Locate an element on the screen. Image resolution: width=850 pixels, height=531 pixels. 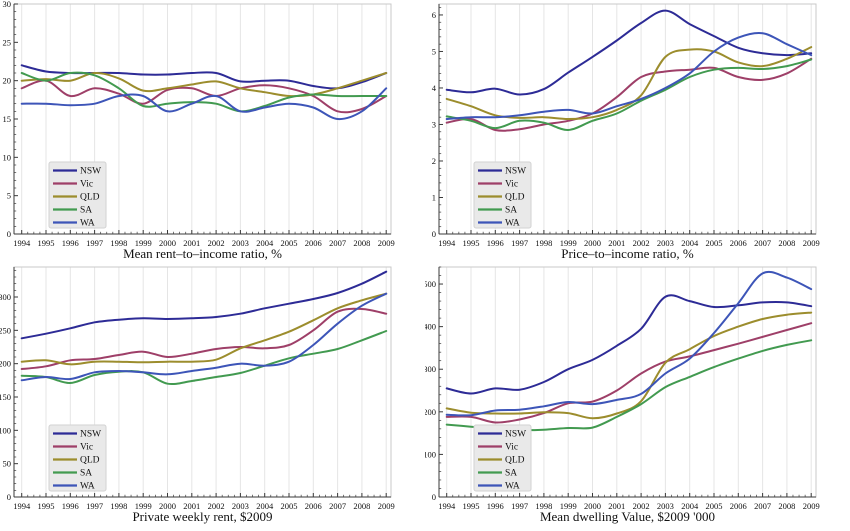
y-tick-label: 250 is located at coordinates (5, 330).